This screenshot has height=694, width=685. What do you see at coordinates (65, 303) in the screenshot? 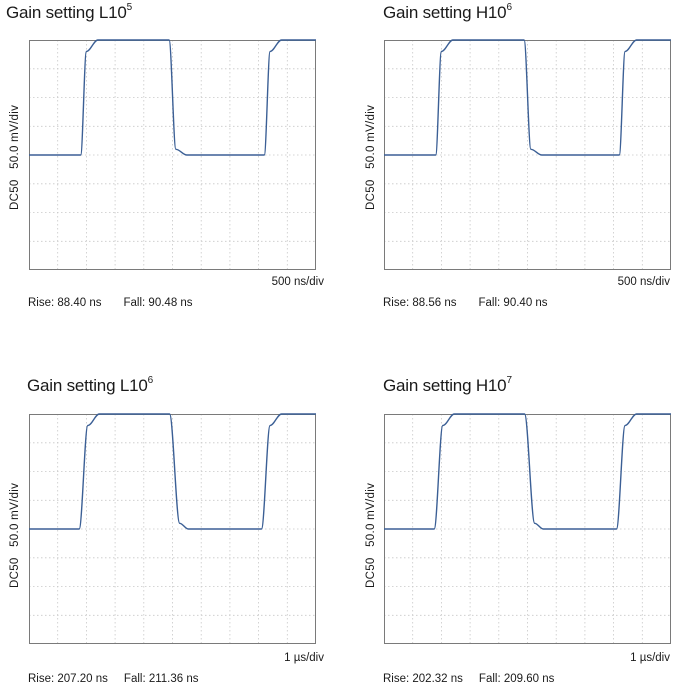
I see `rise-time: Rise: 88.40 ns` at bounding box center [65, 303].